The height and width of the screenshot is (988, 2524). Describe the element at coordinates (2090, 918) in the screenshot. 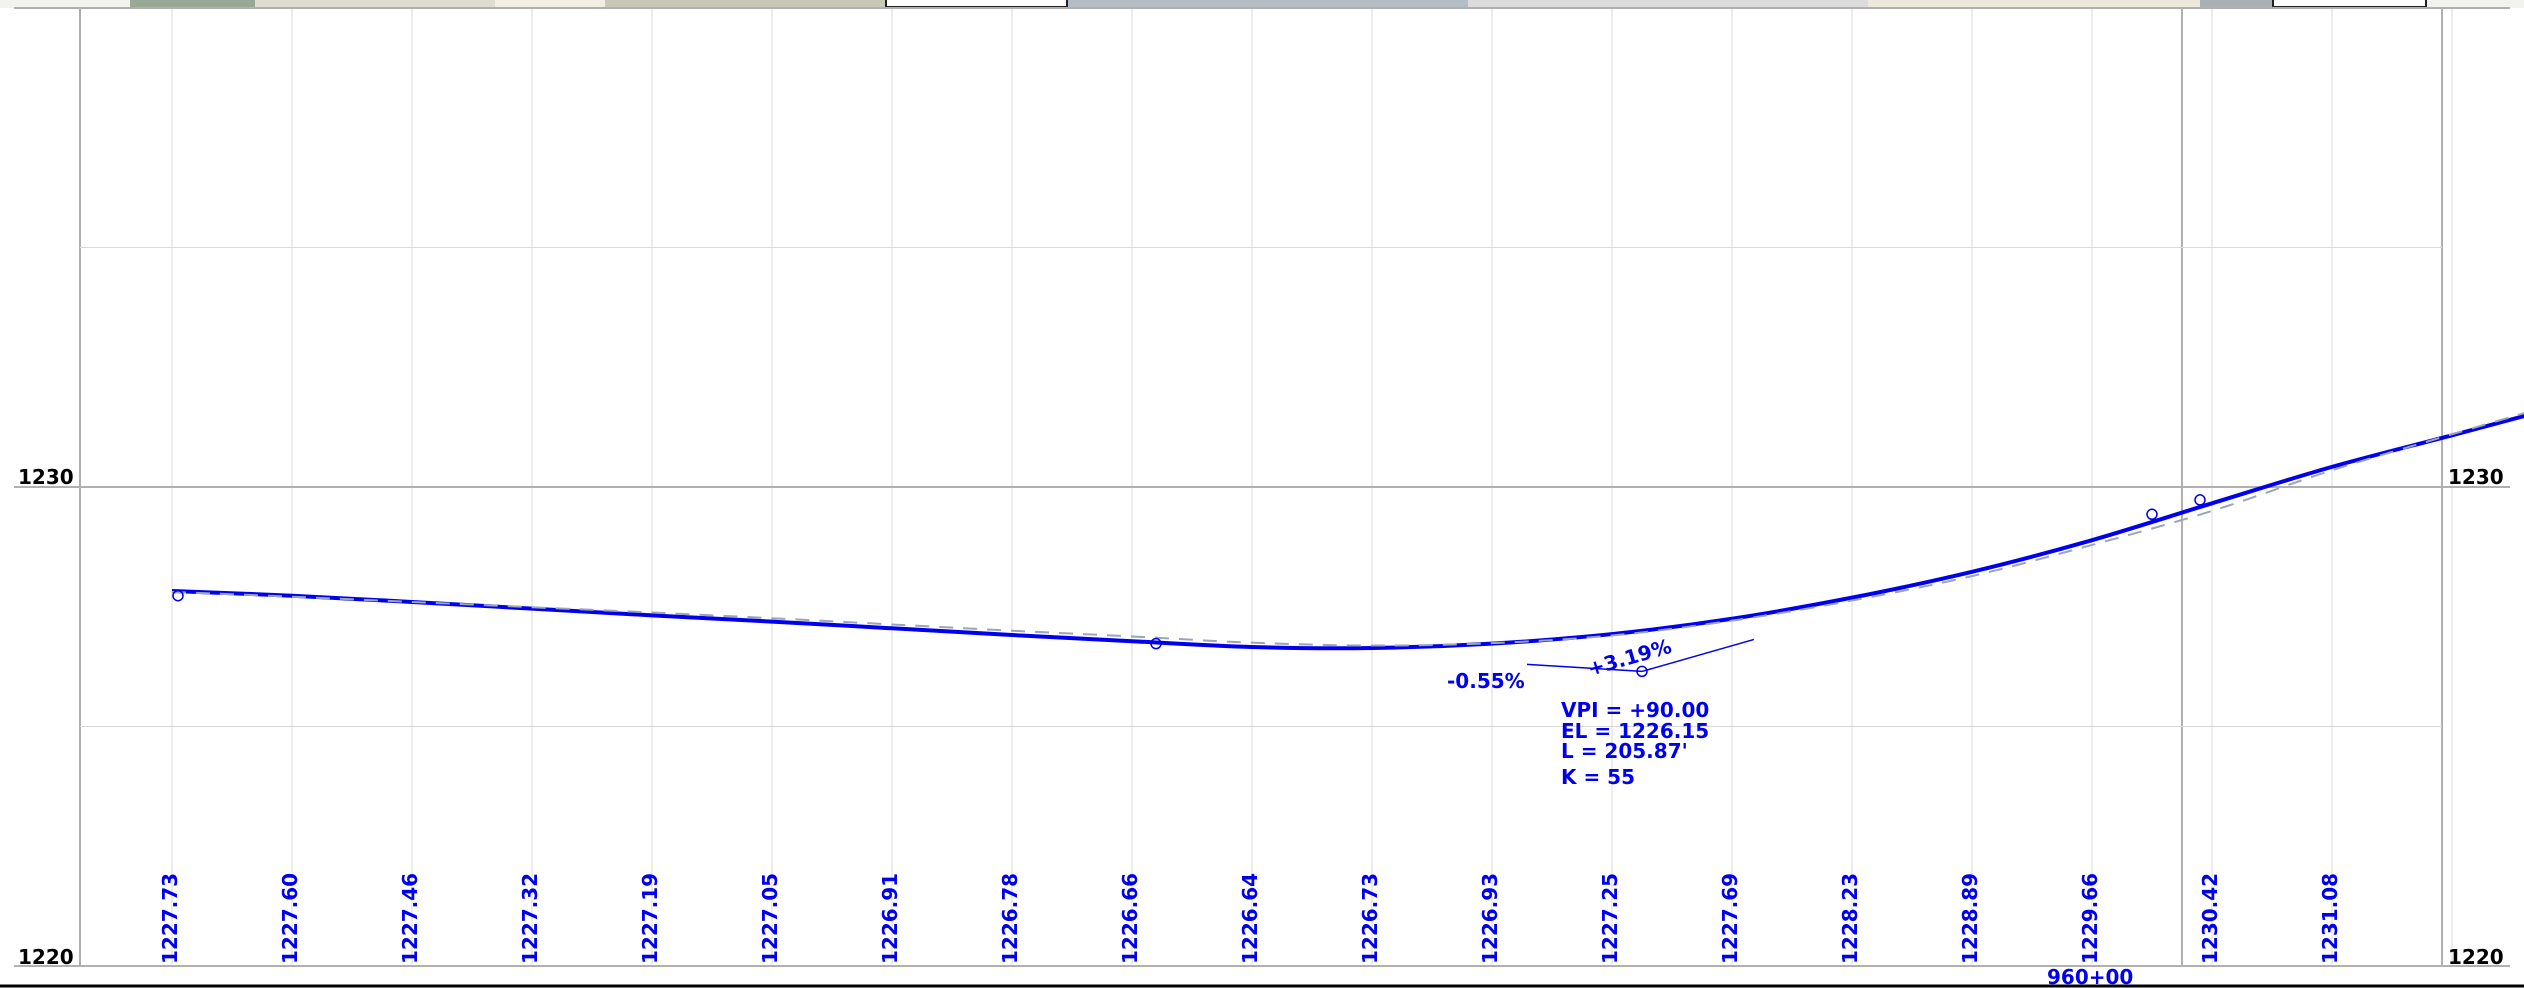

I see `station-elevation-label: 1229.66` at that location.